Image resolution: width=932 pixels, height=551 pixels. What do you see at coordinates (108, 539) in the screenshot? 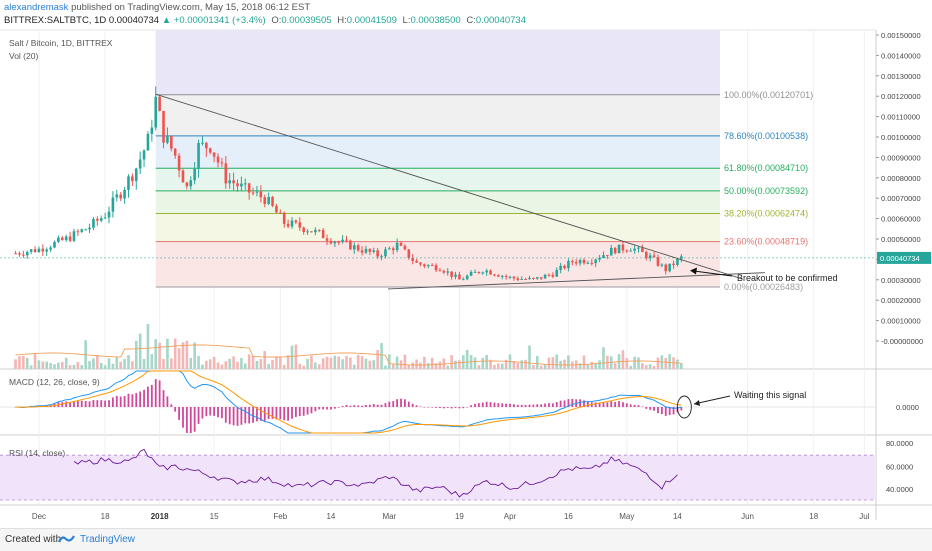
I see `tradingview-brand-link: TradingView` at bounding box center [108, 539].